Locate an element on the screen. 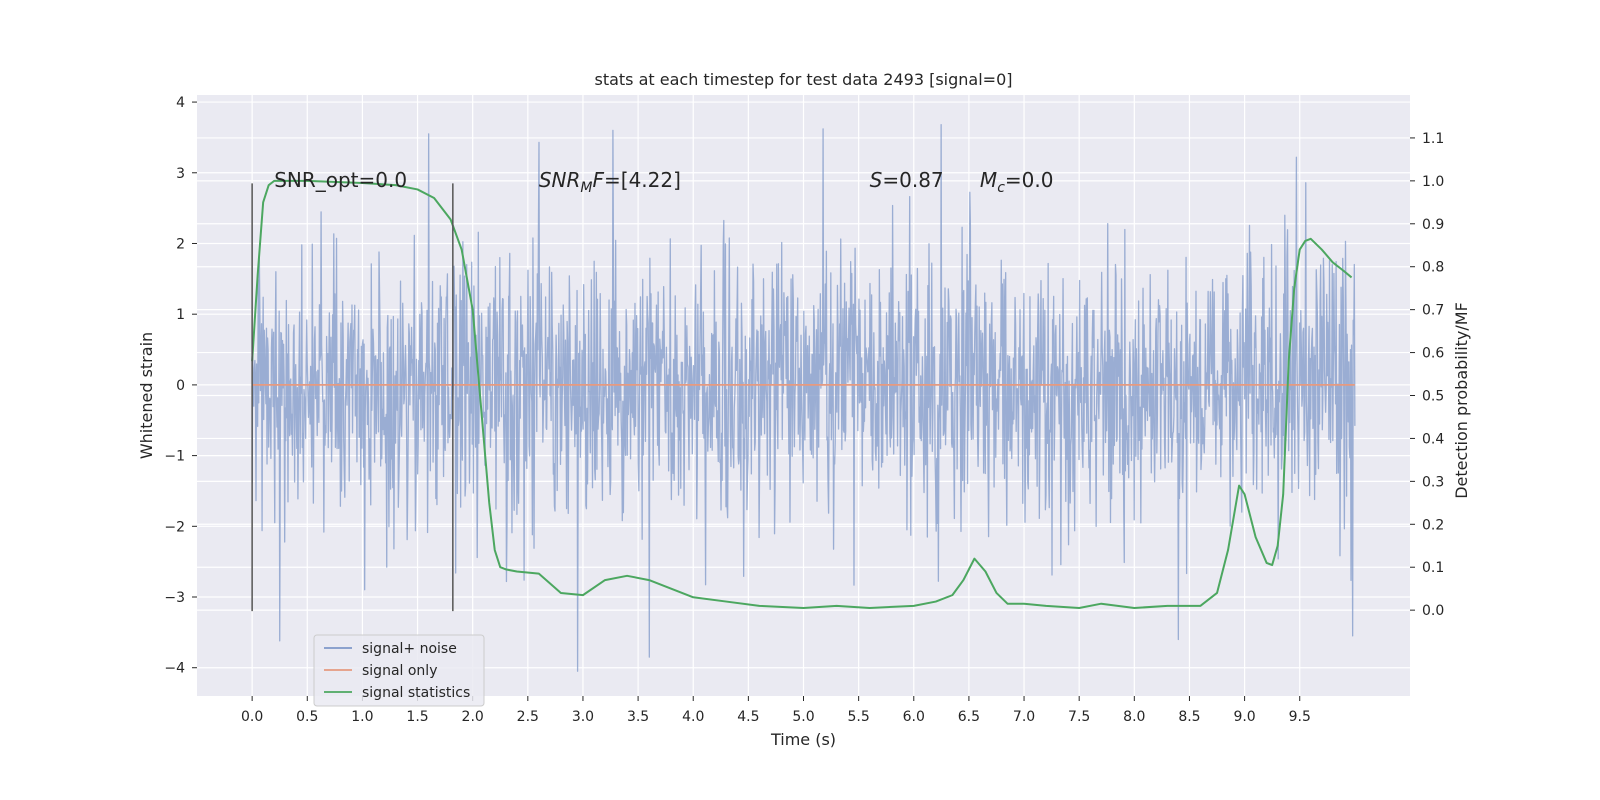 The image size is (1600, 800). x-tick-label: 1.0 is located at coordinates (362, 717).